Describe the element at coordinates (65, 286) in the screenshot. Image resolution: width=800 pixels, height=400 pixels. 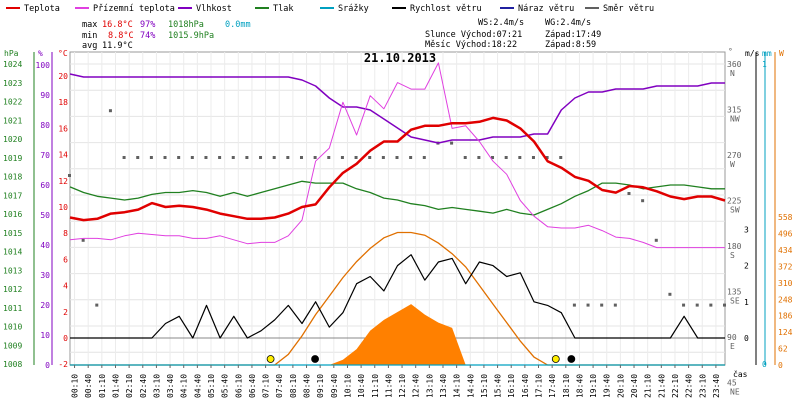
I see `temperature-tick-label: 4` at that location.